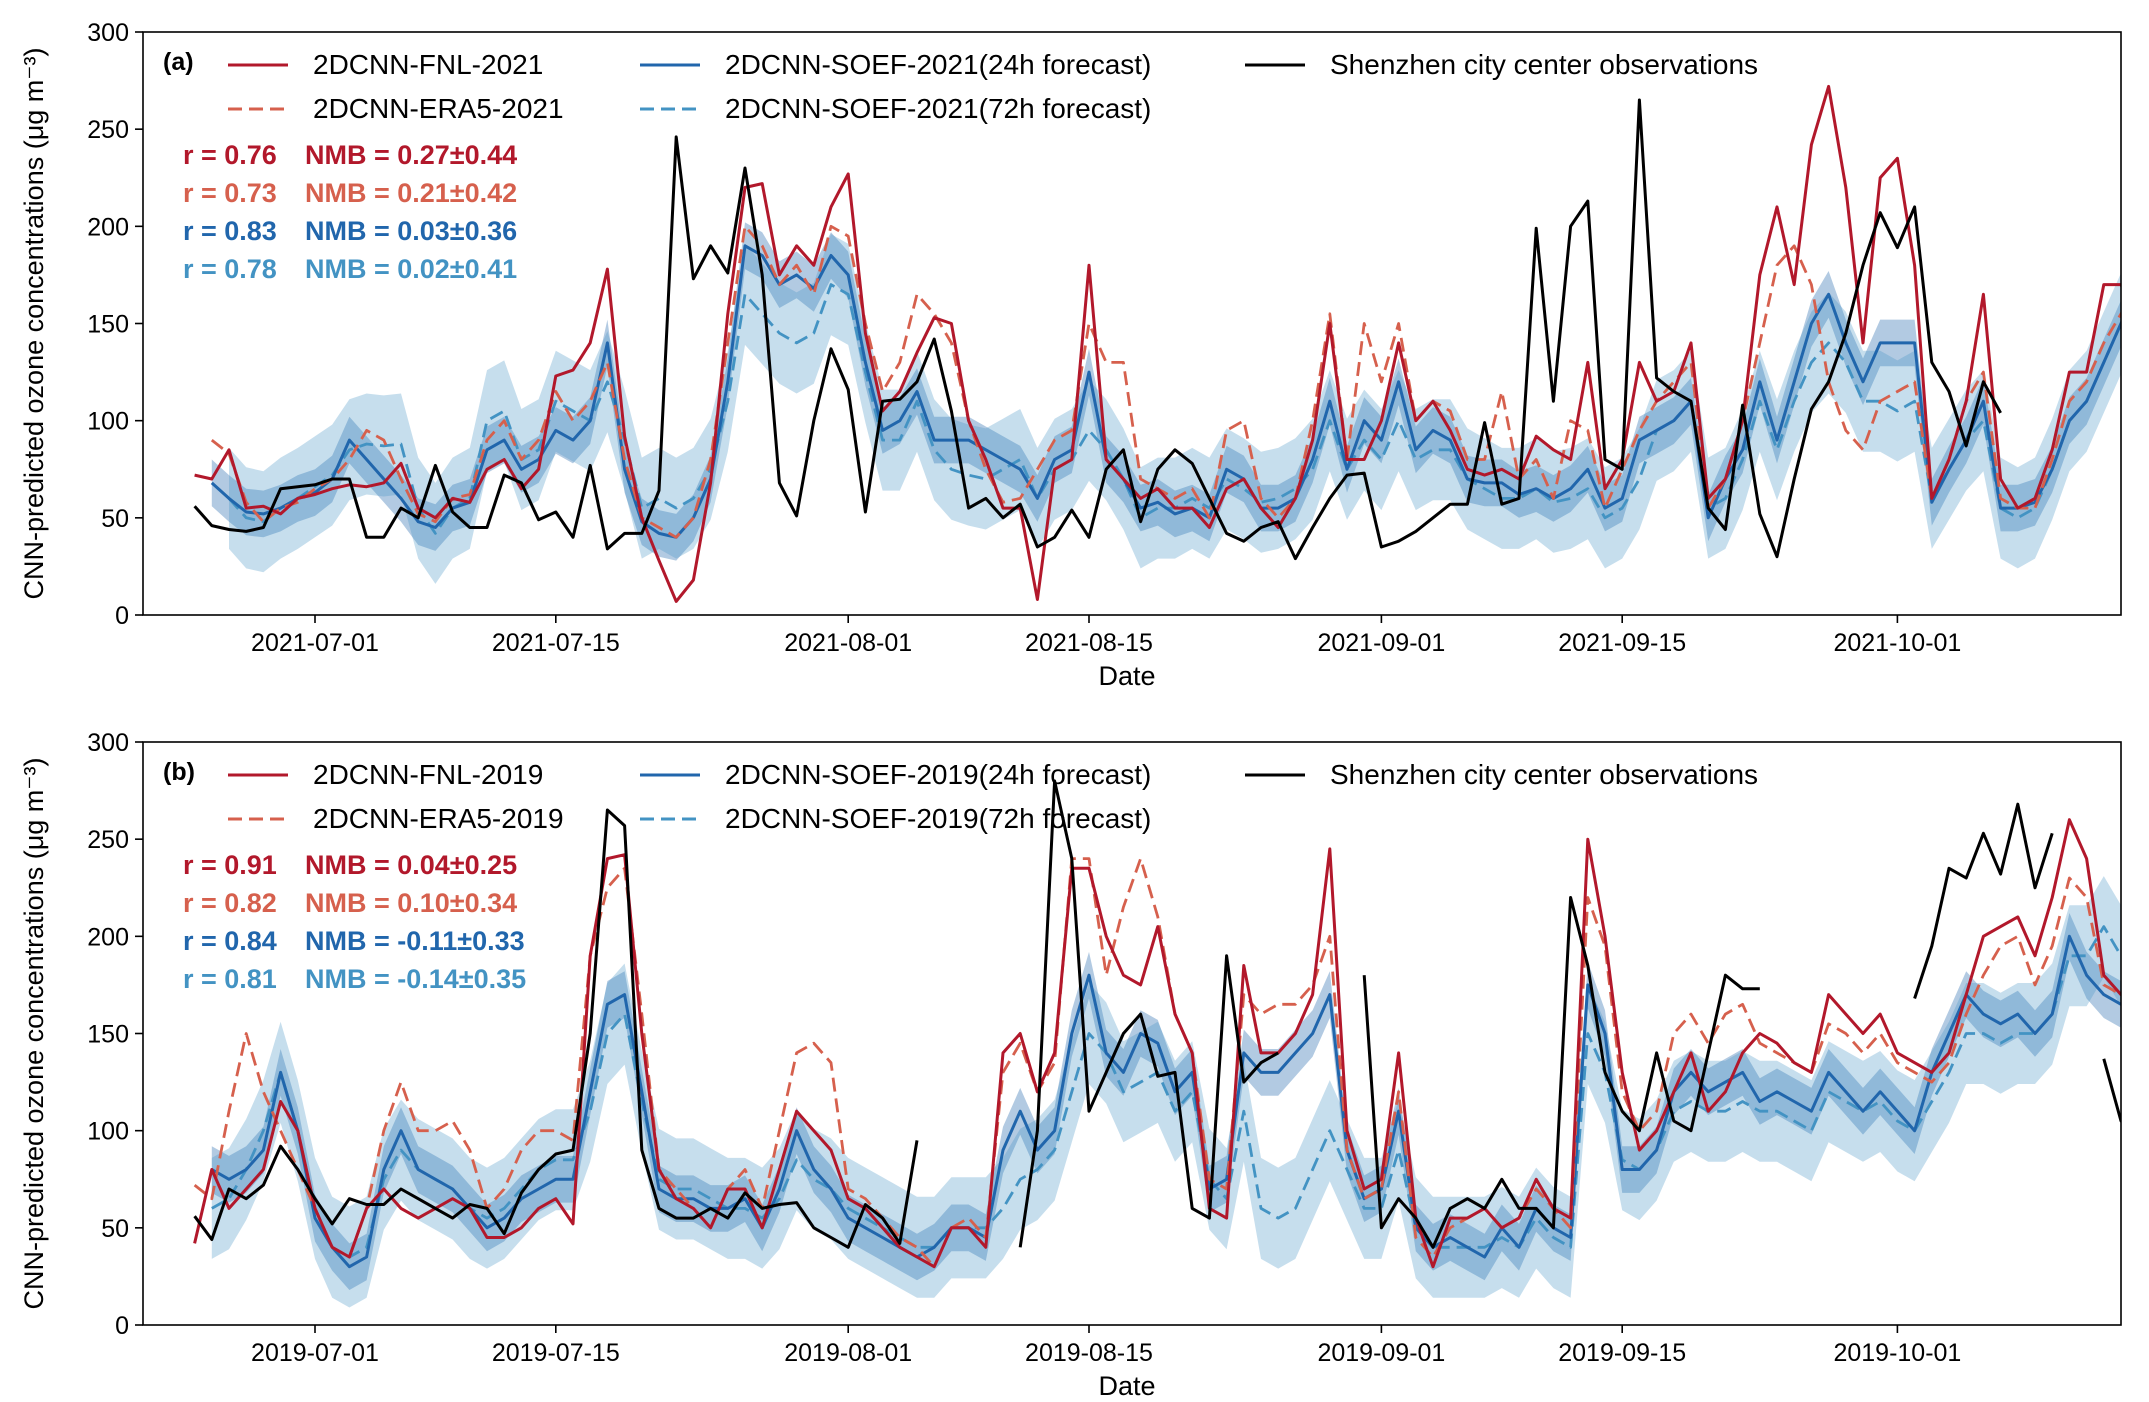 The image size is (2149, 1402). Describe the element at coordinates (230, 231) in the screenshot. I see `stat-r: r = 0.83` at that location.